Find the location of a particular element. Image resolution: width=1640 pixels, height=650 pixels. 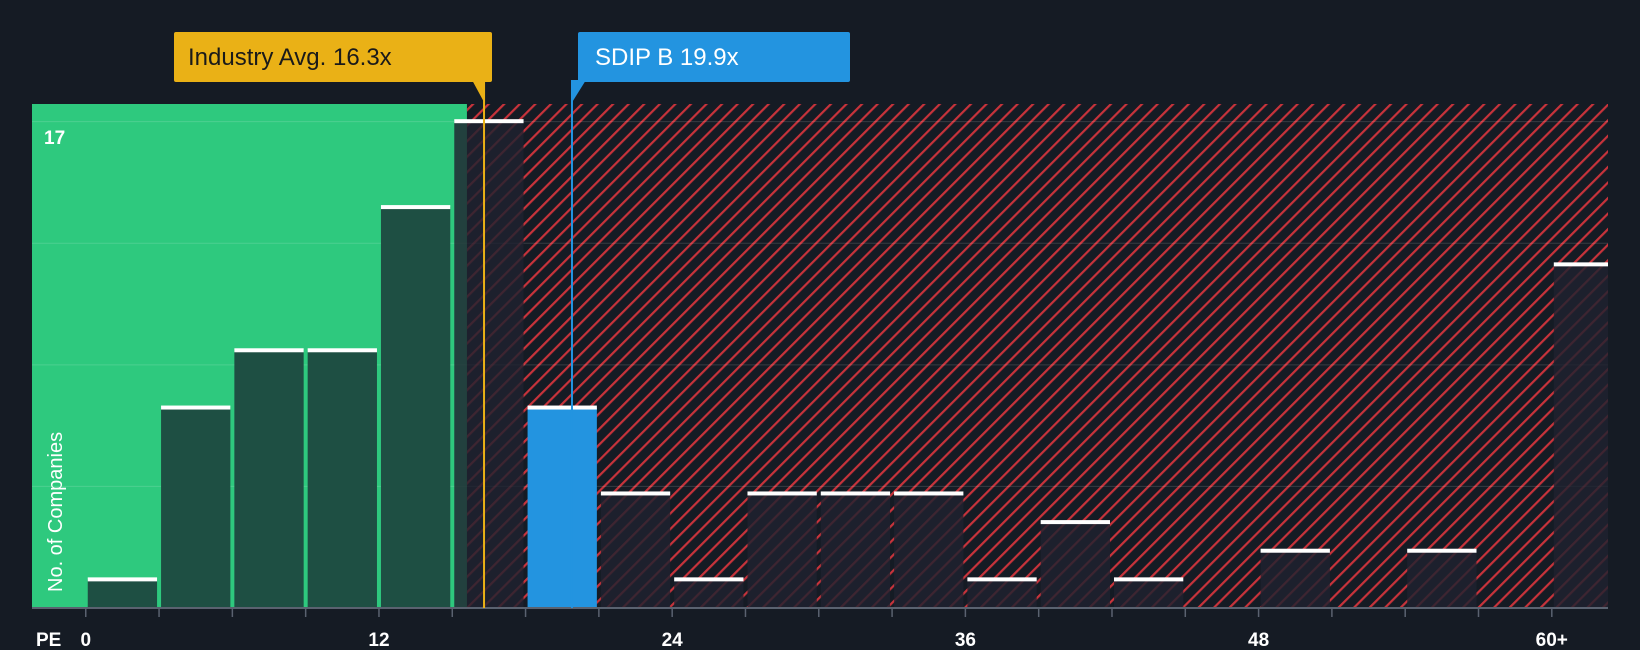

industry-avg-pointer is located at coordinates (479, 92).